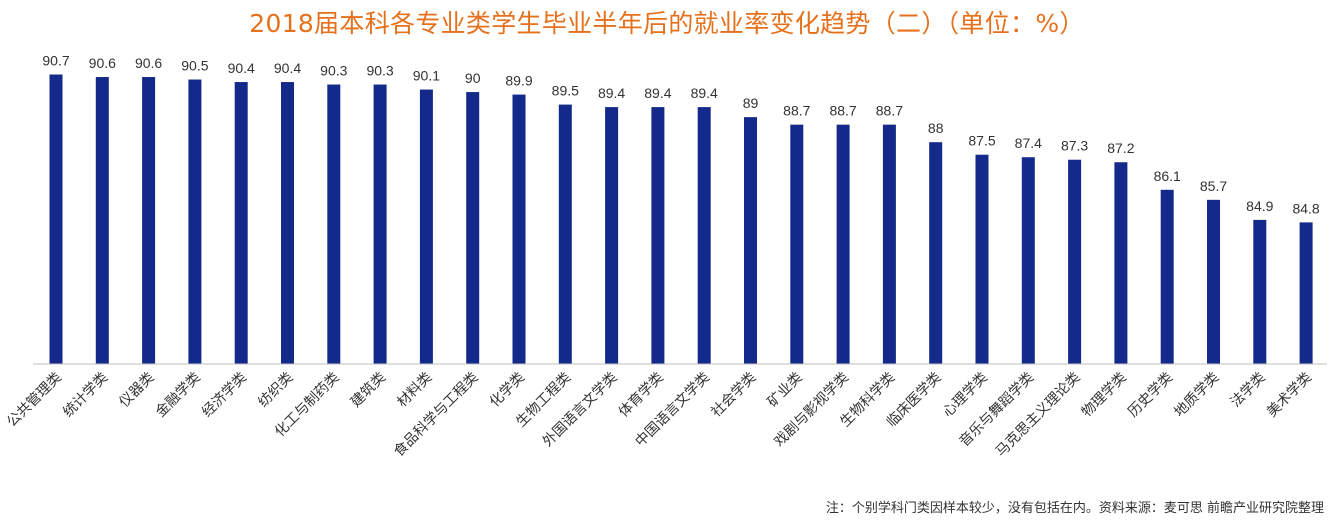  I want to click on bar-value-label: 84.8, so click(1305, 208).